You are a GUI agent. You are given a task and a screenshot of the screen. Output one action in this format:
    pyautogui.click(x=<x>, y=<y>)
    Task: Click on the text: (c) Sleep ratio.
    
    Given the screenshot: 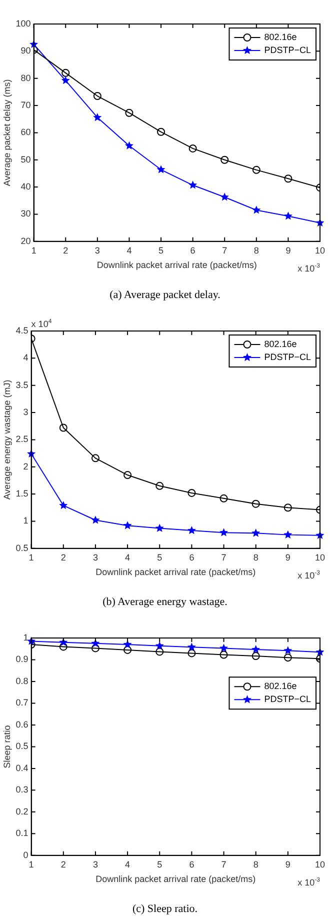 What is the action you would take?
    pyautogui.click(x=165, y=909)
    